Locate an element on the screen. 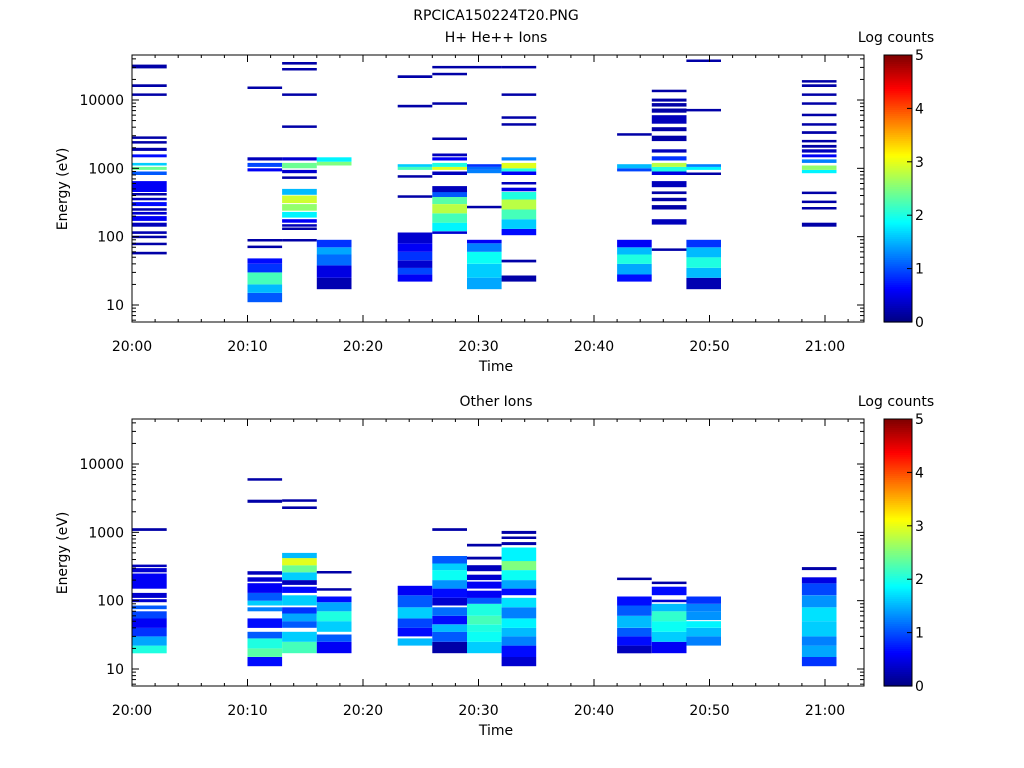  y-tick-label: 10 is located at coordinates (115, 670).